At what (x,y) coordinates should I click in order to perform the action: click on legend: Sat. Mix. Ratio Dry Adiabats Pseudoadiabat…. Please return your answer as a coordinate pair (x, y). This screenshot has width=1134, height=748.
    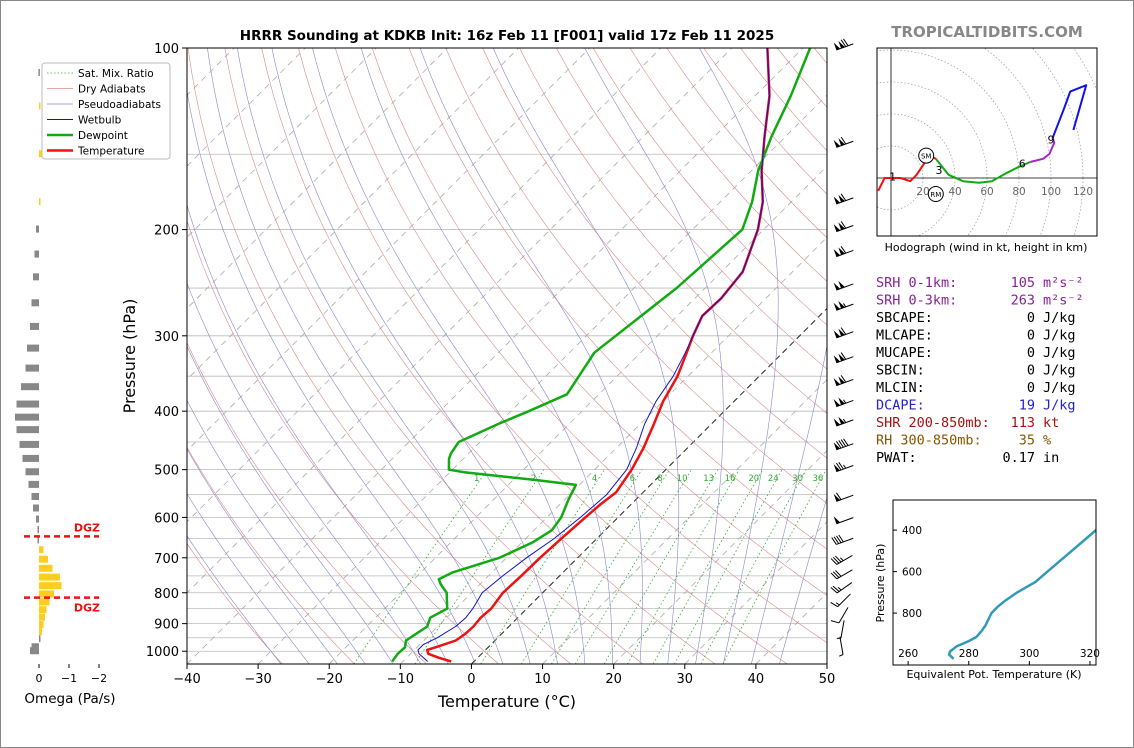
    Looking at the image, I should click on (106, 111).